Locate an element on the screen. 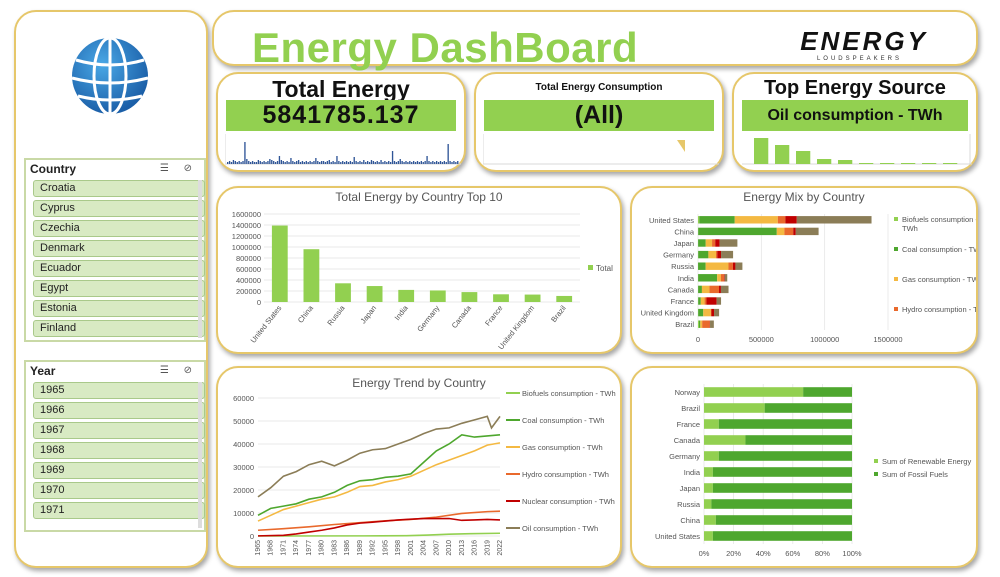  dashboard-title: Energy DashBoard is located at coordinates (445, 47).